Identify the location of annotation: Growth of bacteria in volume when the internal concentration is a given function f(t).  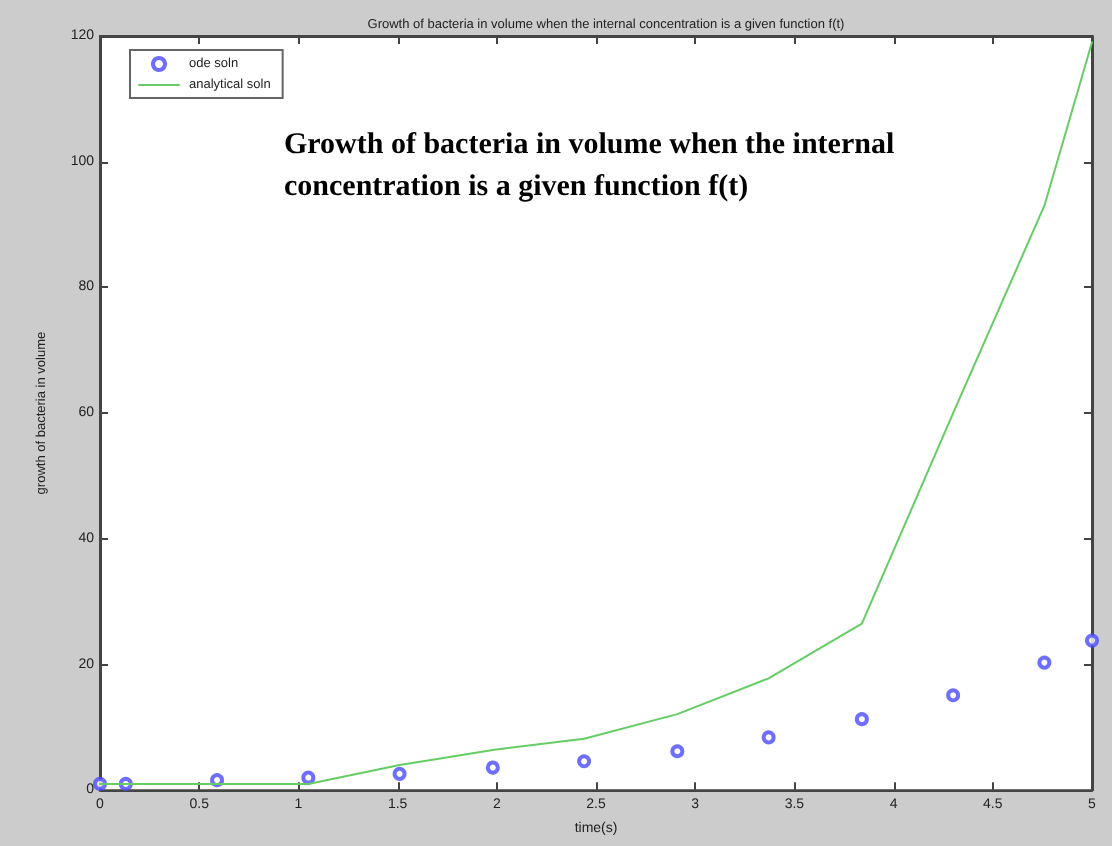
(593, 166).